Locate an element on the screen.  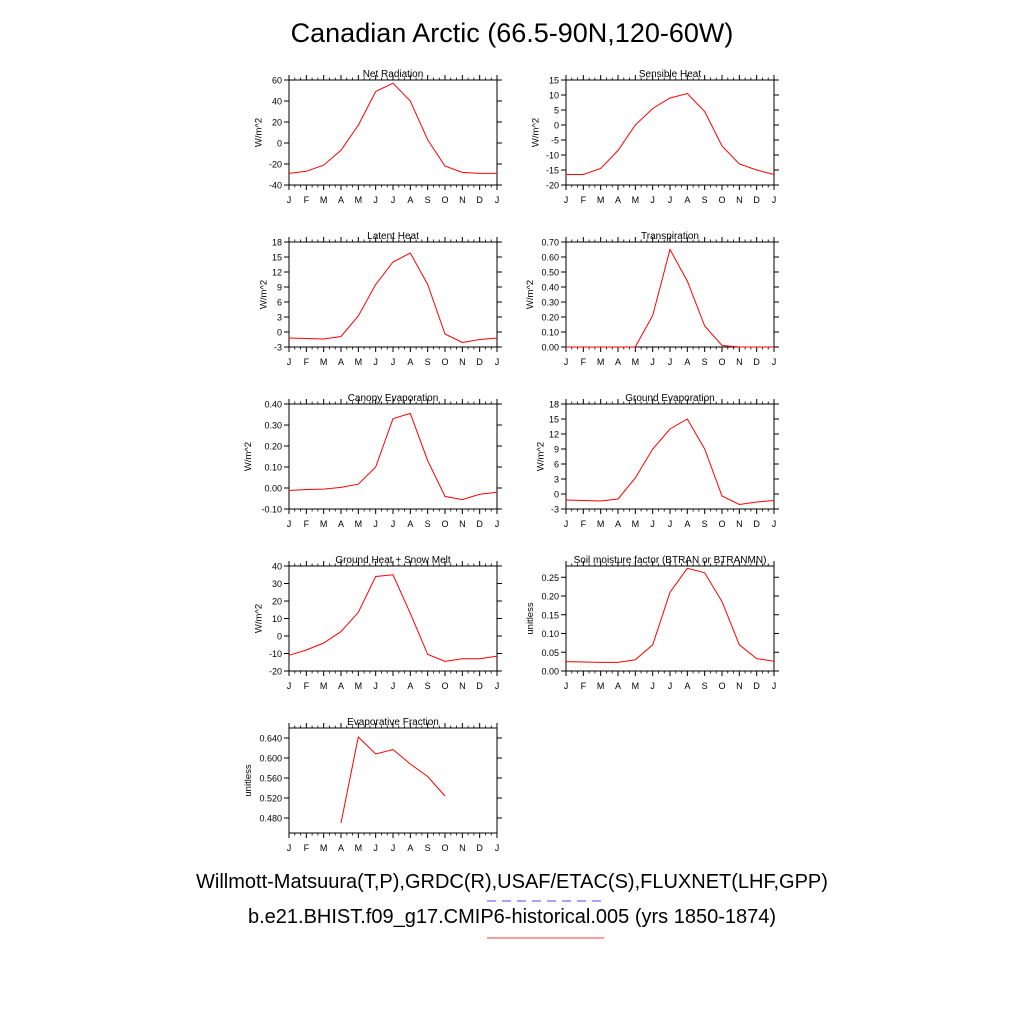
y-tick-label: 0.560 is located at coordinates (270, 779).